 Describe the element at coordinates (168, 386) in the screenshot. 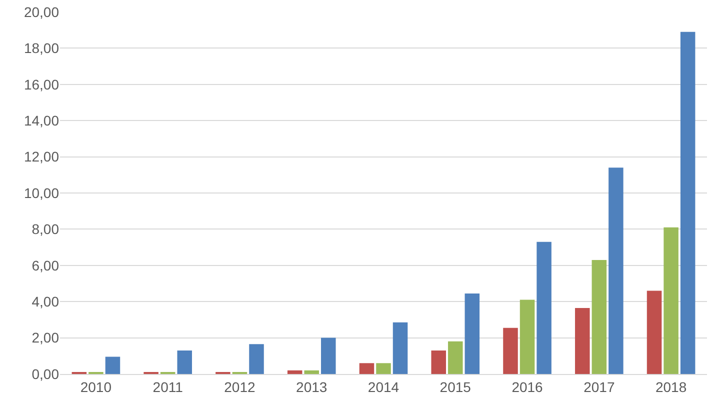

I see `x-tick-label: 2011` at that location.